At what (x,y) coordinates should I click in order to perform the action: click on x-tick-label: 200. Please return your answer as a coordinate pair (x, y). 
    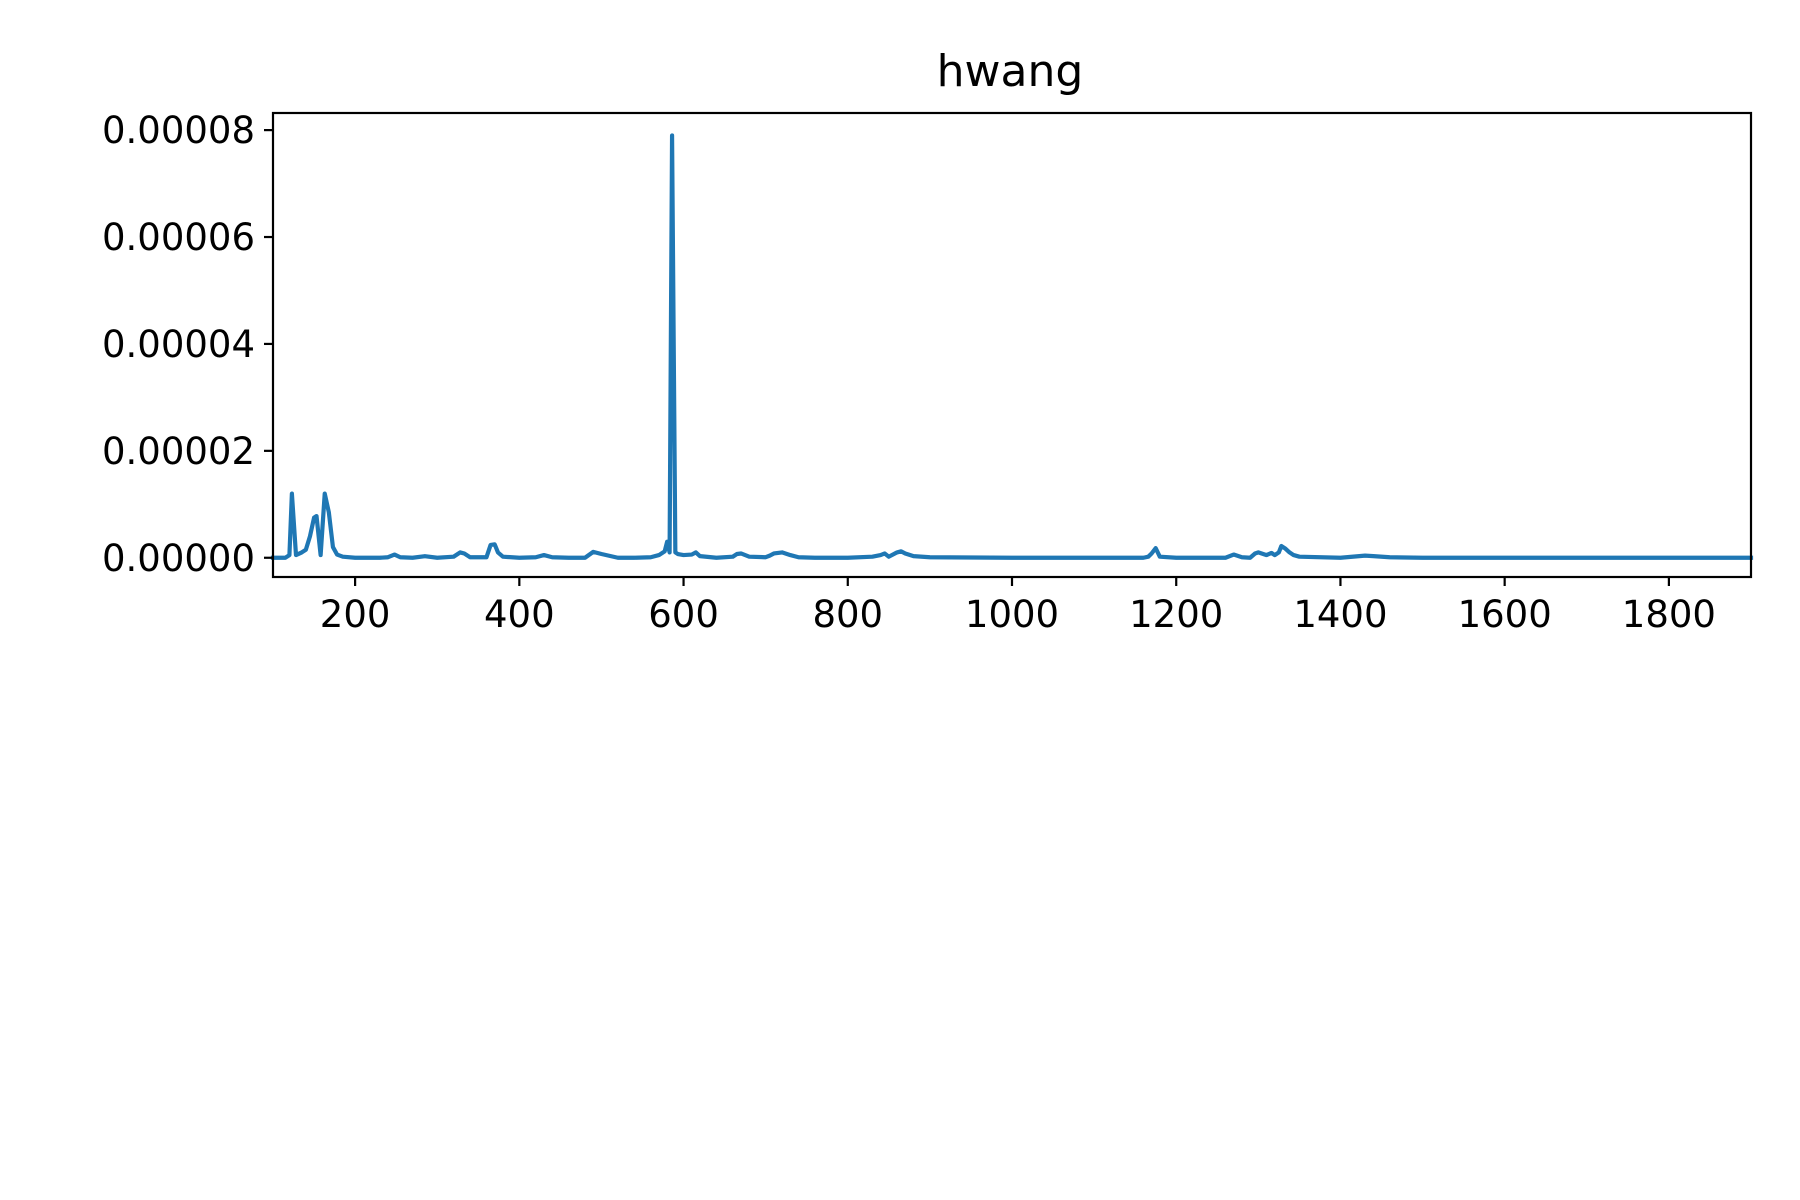
    Looking at the image, I should click on (355, 614).